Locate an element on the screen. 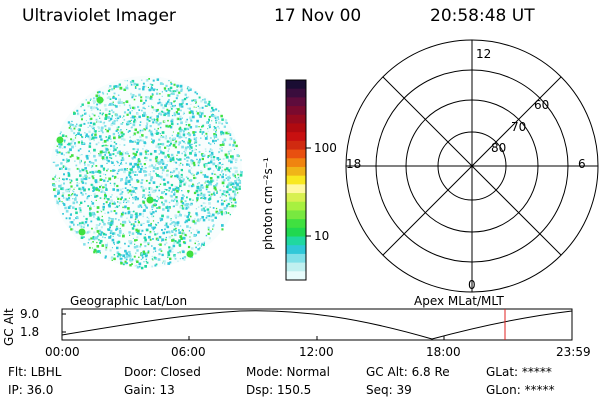 The width and height of the screenshot is (600, 400). timeline-y-label: GC Alt is located at coordinates (9, 327).